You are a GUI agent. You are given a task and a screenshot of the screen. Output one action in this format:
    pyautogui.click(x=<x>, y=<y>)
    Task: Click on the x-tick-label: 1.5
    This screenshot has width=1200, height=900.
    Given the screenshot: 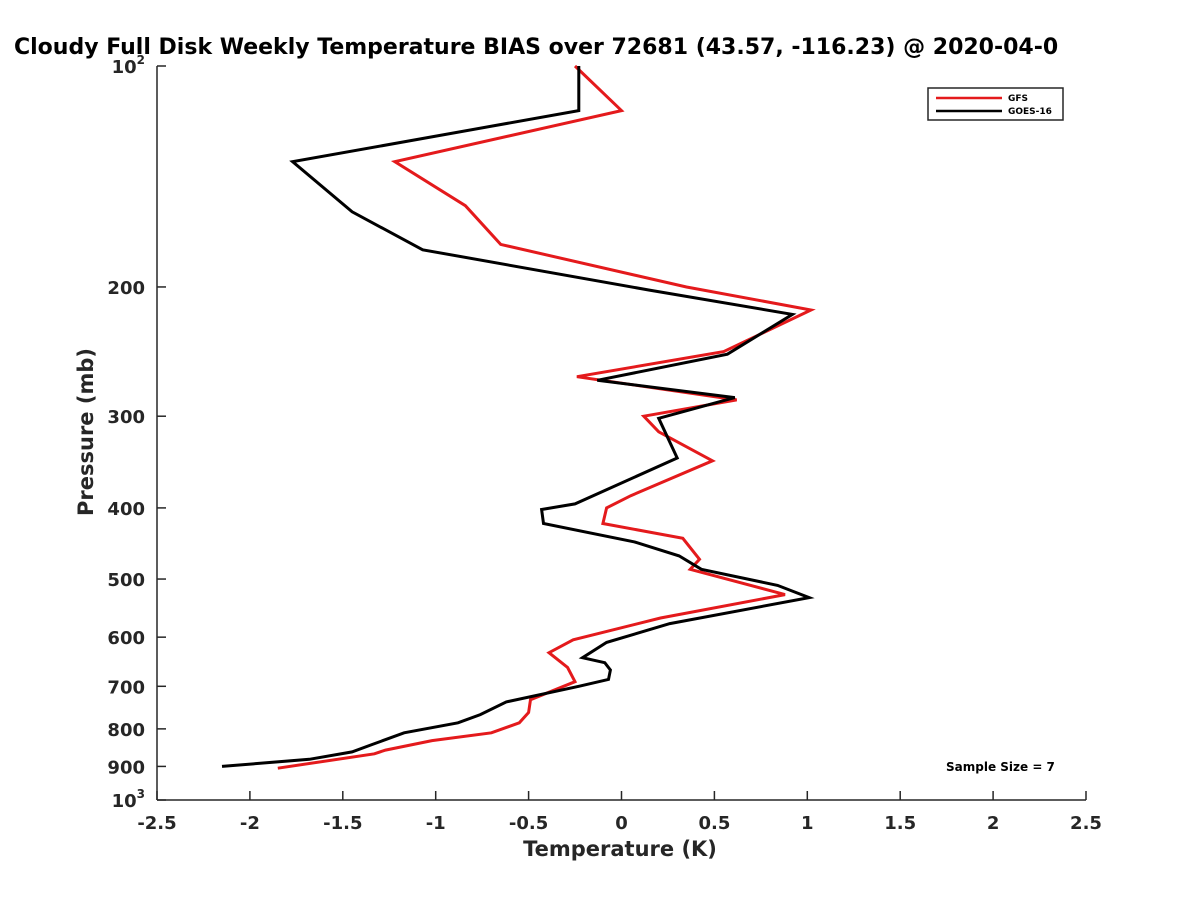 What is the action you would take?
    pyautogui.click(x=900, y=823)
    